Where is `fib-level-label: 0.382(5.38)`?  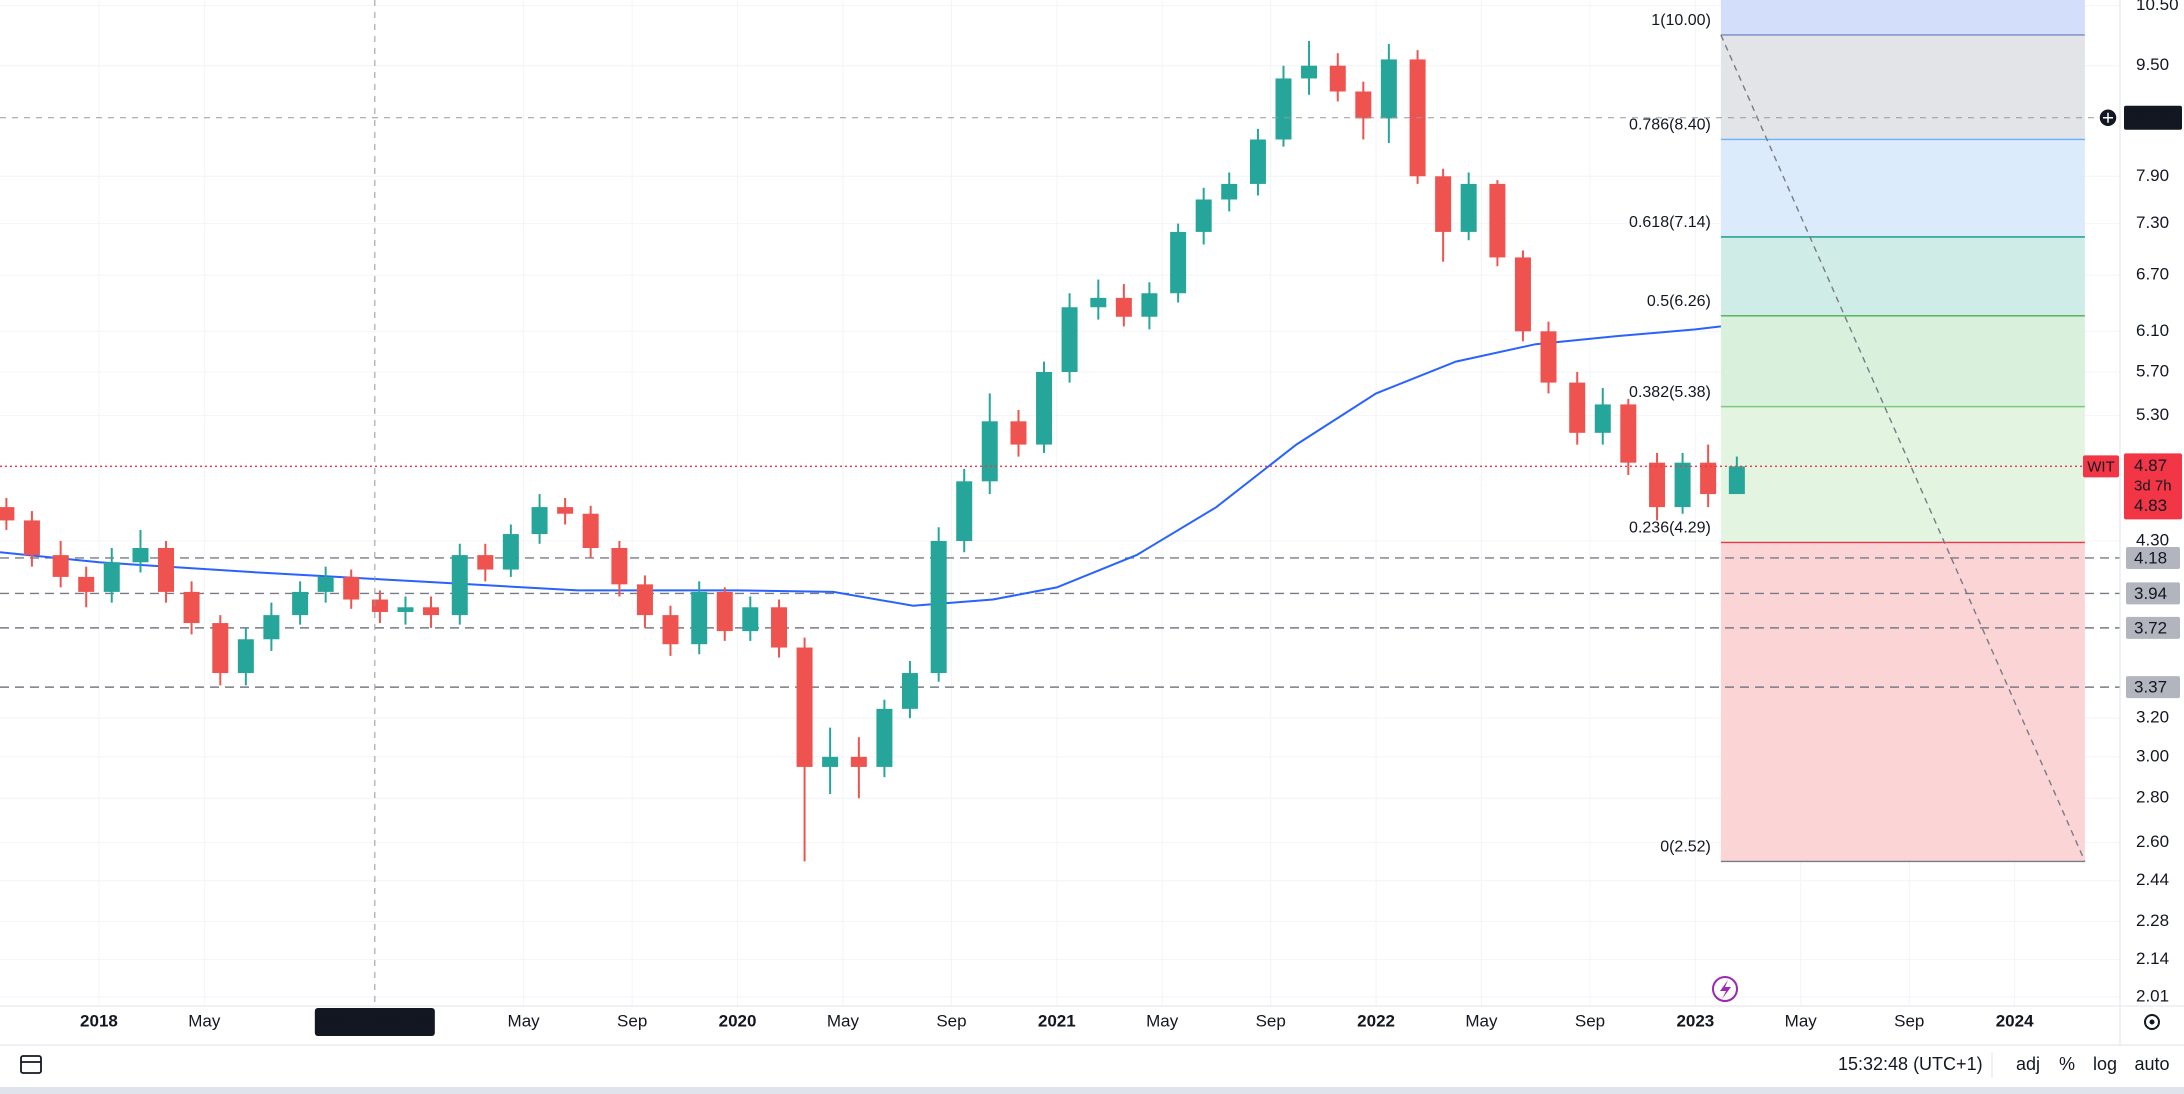 fib-level-label: 0.382(5.38) is located at coordinates (1670, 392).